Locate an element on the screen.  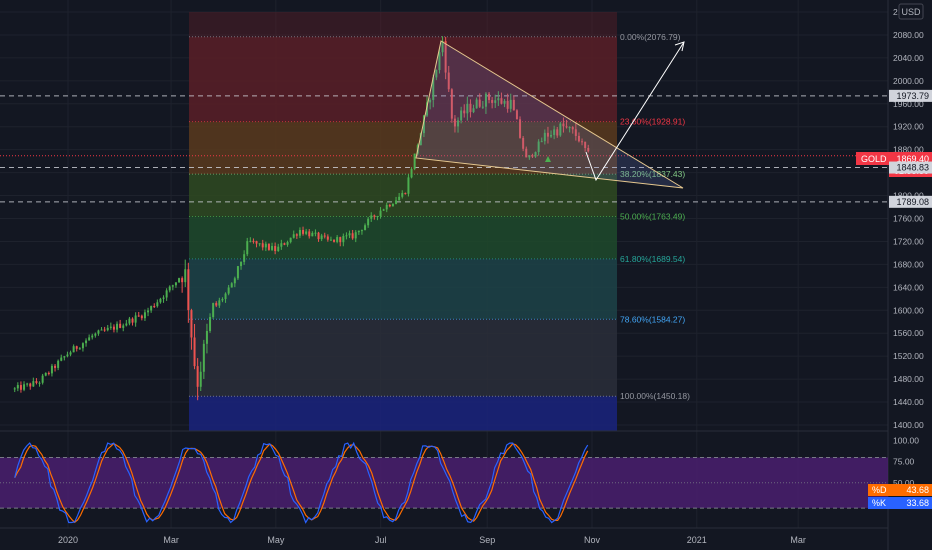
stoch-k-label: %K is located at coordinates (879, 503).